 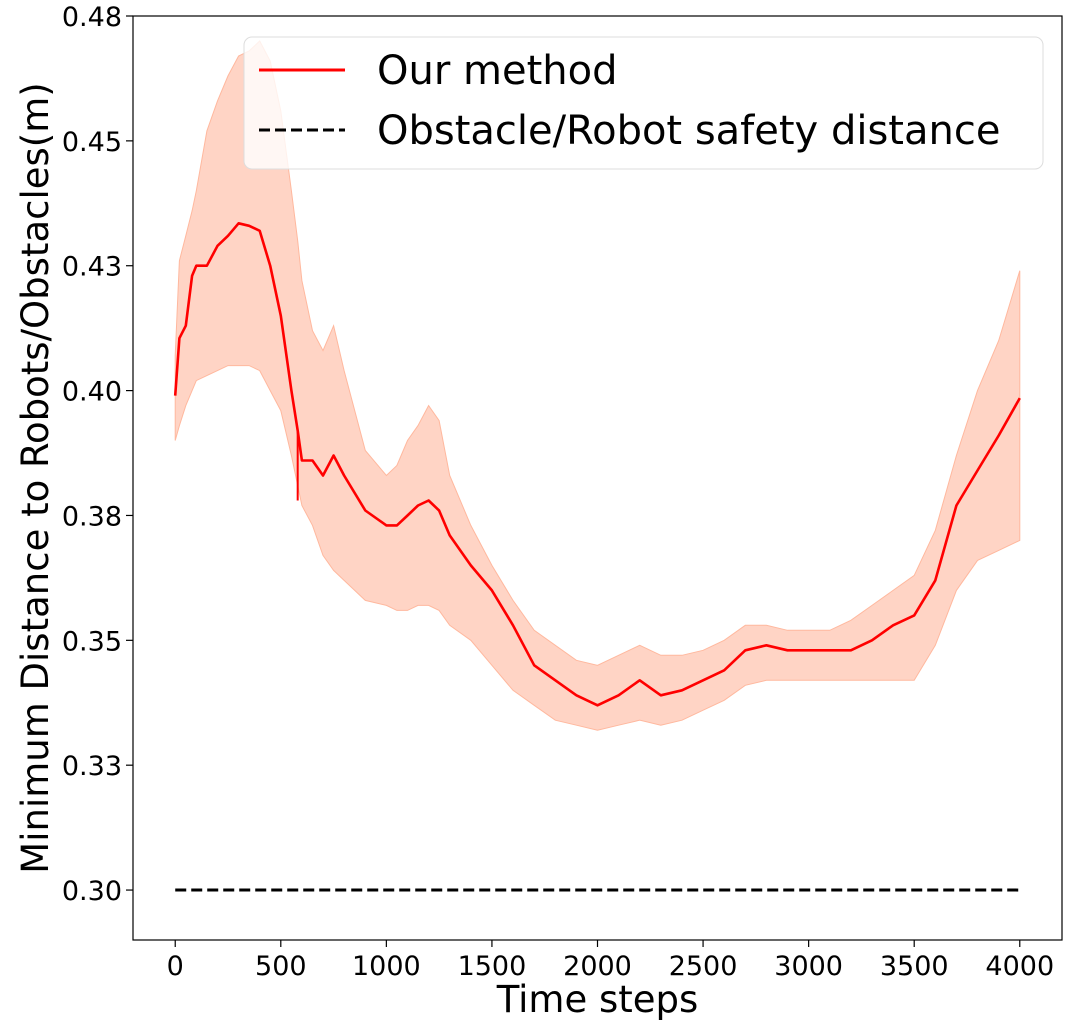 I want to click on y-axis-title: Minimum Distance to Robots/Obstacles(m), so click(x=35, y=477).